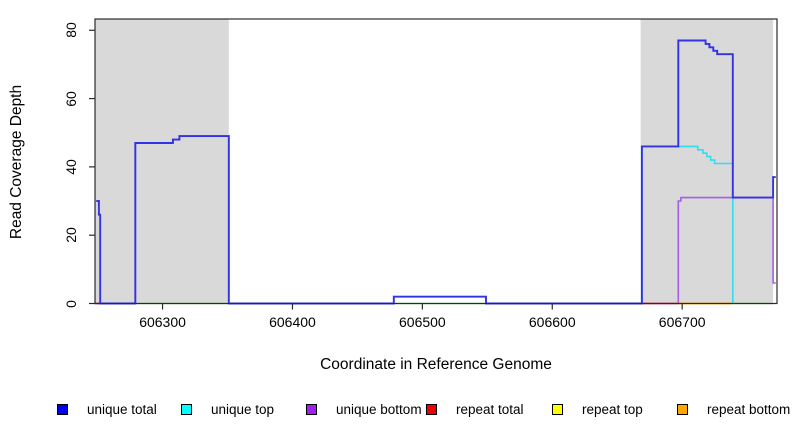  What do you see at coordinates (71, 30) in the screenshot?
I see `y-tick-label: 80` at bounding box center [71, 30].